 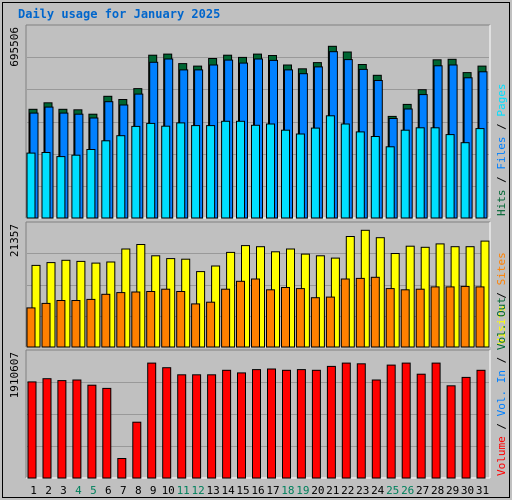 I want to click on x-tick-day-28: 28, so click(x=437, y=490).